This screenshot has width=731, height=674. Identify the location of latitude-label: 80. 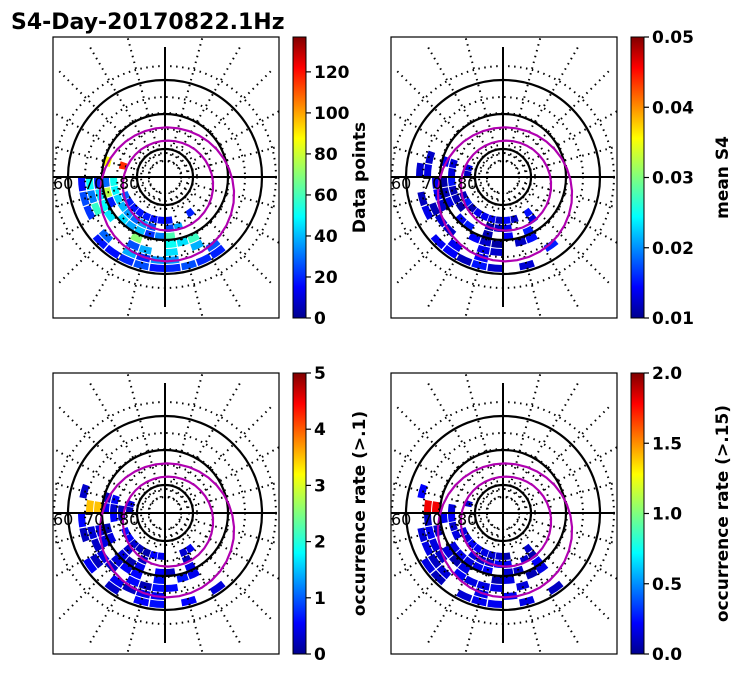
(467, 519).